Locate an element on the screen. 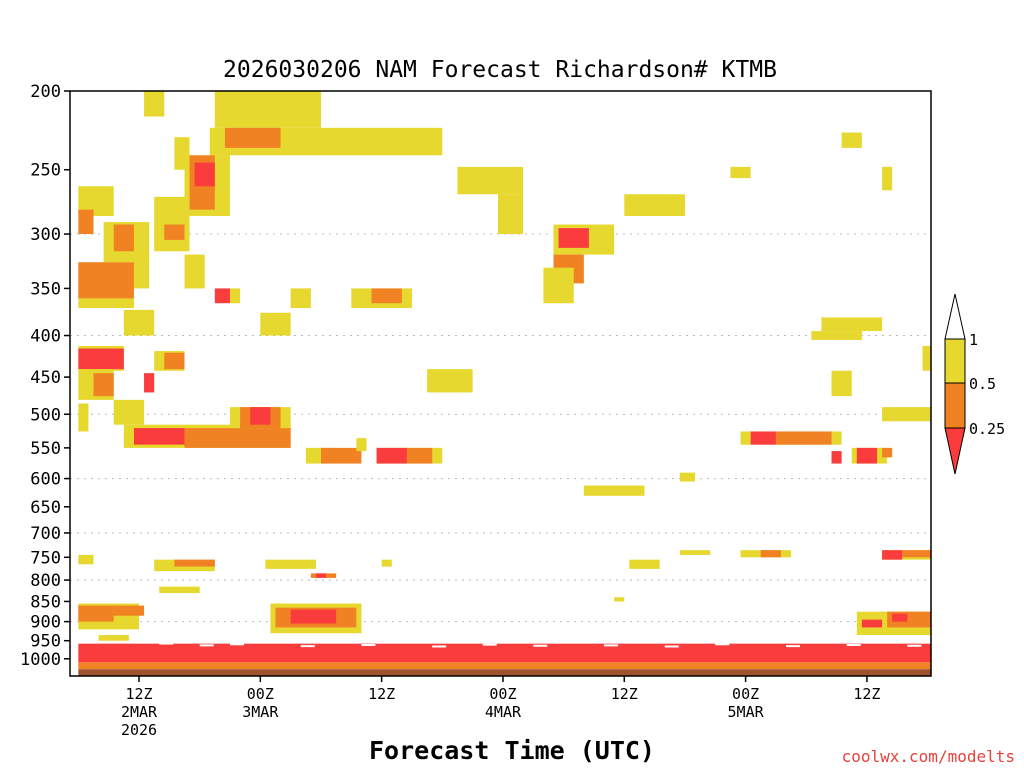 The height and width of the screenshot is (768, 1024). xtick-label-6-1: 2MAR is located at coordinates (139, 712).